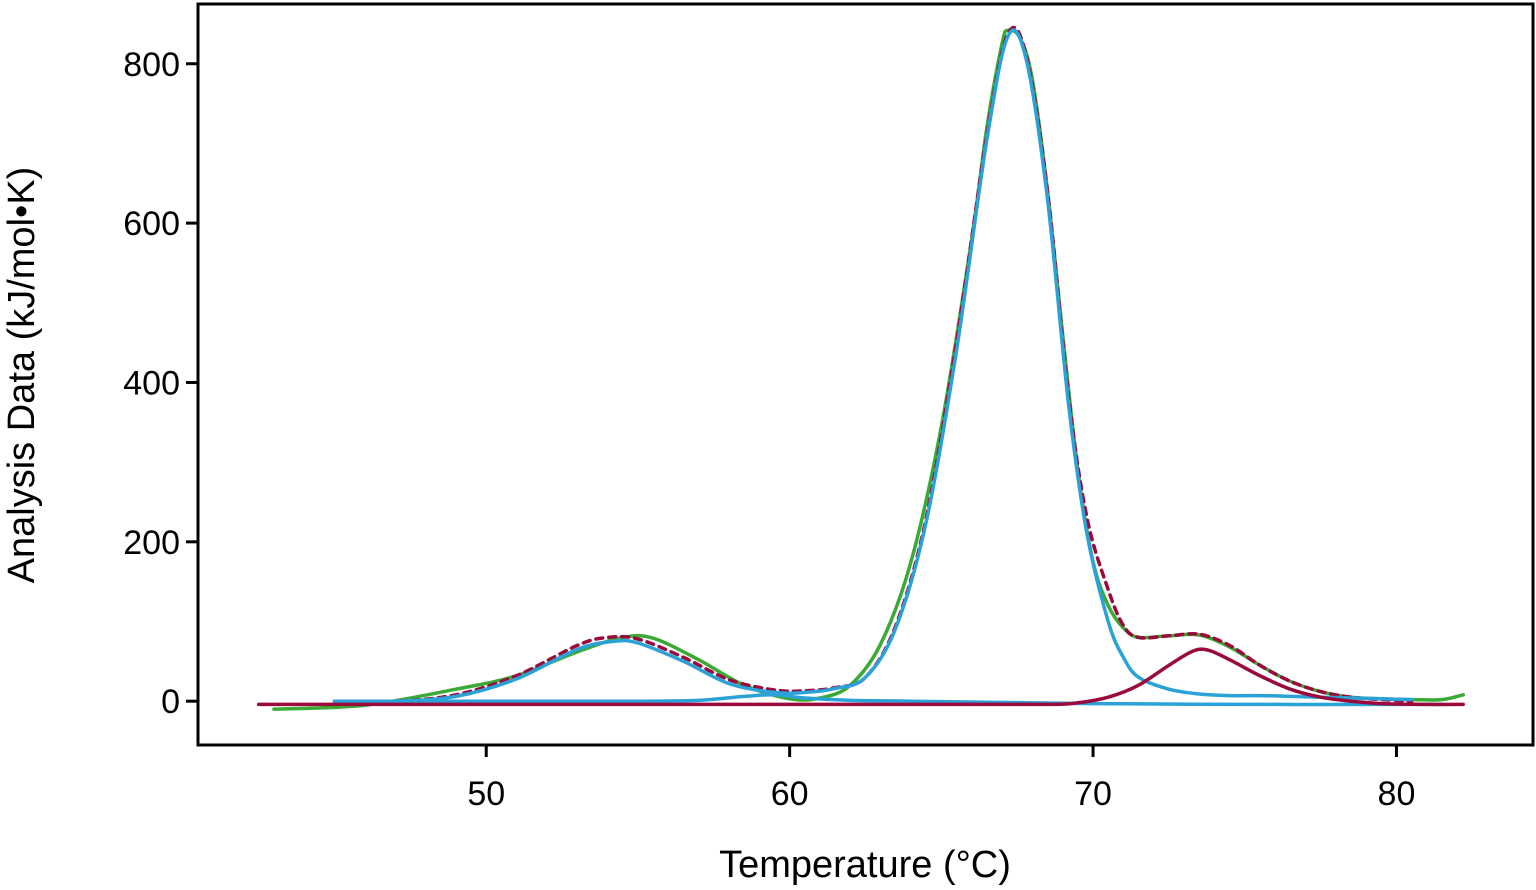  Describe the element at coordinates (486, 794) in the screenshot. I see `x-tick-label: 50` at that location.